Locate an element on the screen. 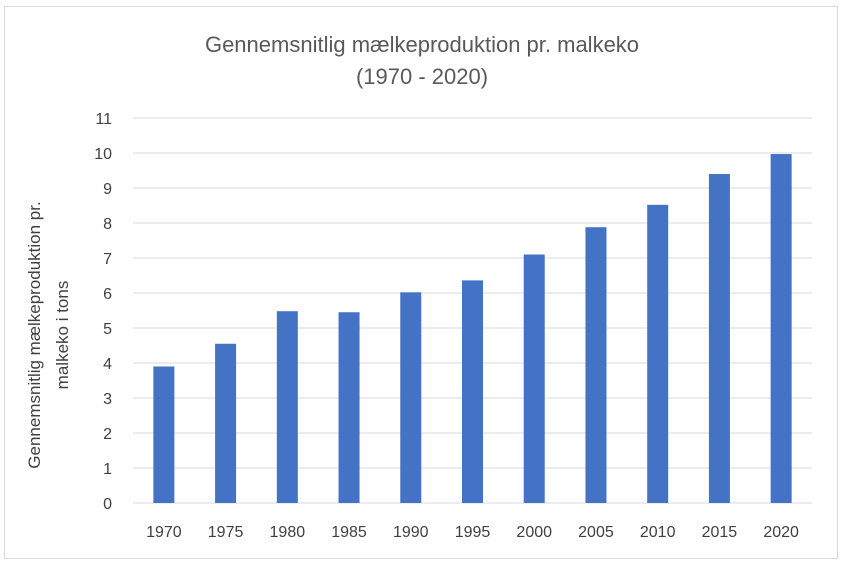 Image resolution: width=843 pixels, height=564 pixels. y-tick-label: 5 is located at coordinates (107, 329).